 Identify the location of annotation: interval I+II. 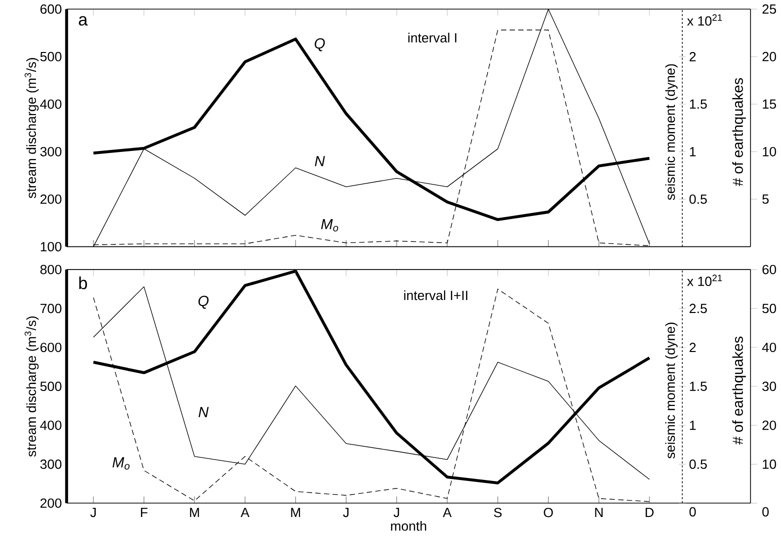
(436, 295).